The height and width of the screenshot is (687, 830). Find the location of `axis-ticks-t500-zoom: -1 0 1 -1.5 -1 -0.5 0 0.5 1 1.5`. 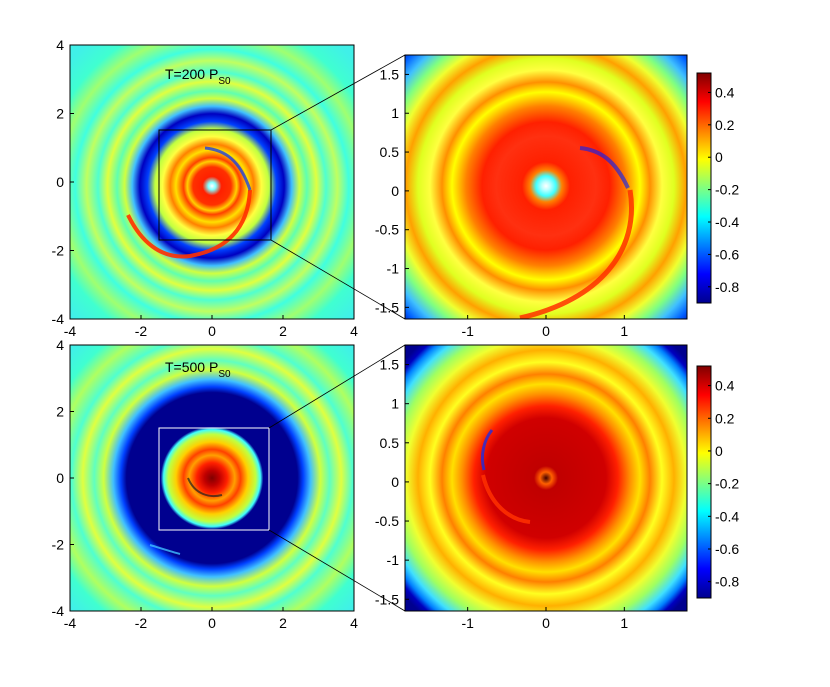

axis-ticks-t500-zoom: -1 0 1 -1.5 -1 -0.5 0 0.5 1 1.5 is located at coordinates (502, 494).